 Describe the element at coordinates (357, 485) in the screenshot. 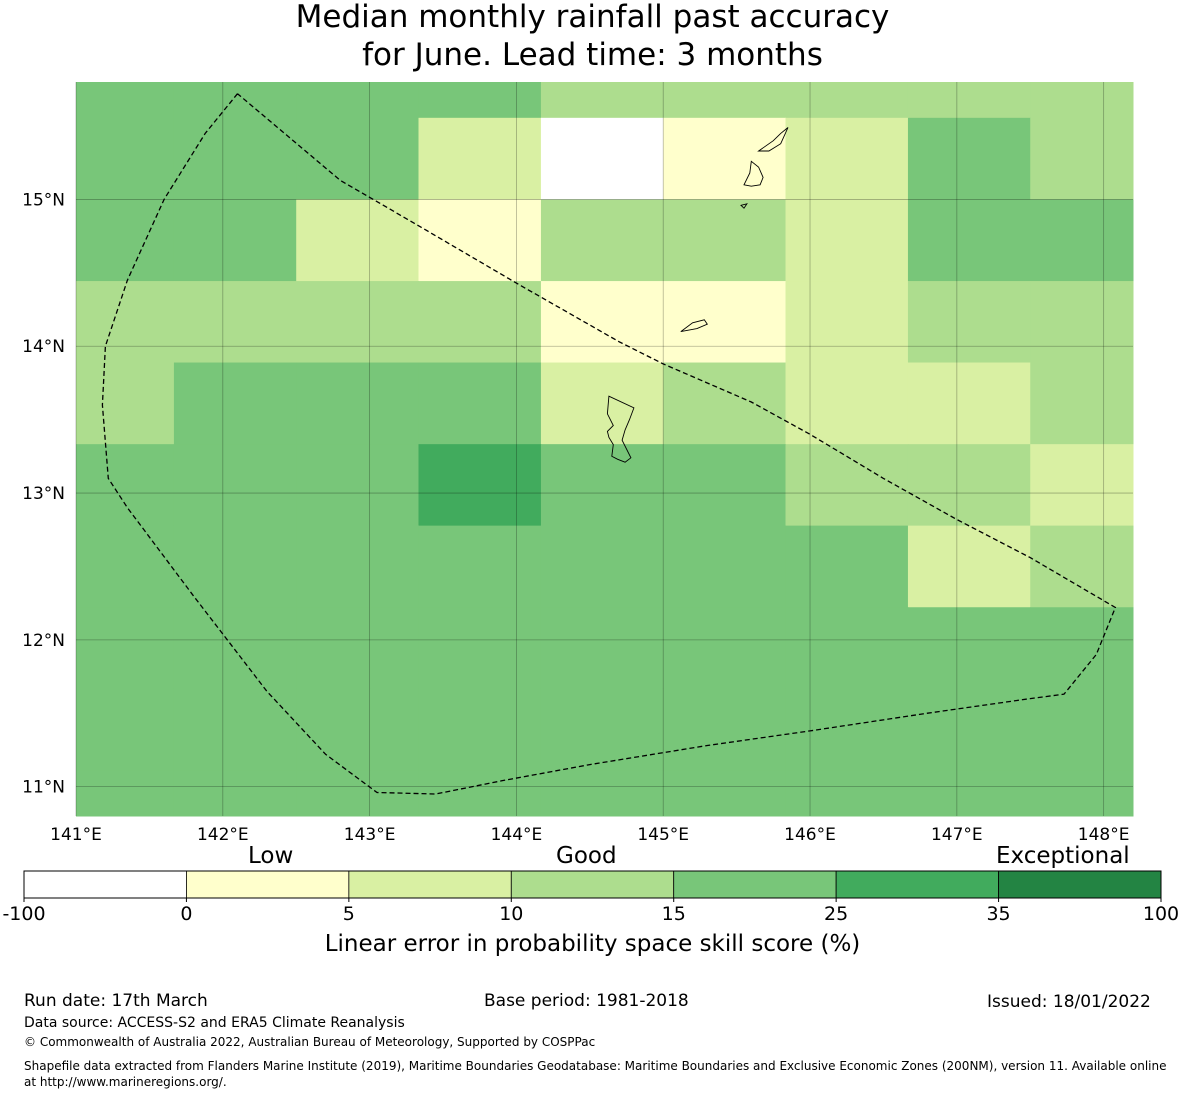

I see `skill-cell-r5-c2` at that location.